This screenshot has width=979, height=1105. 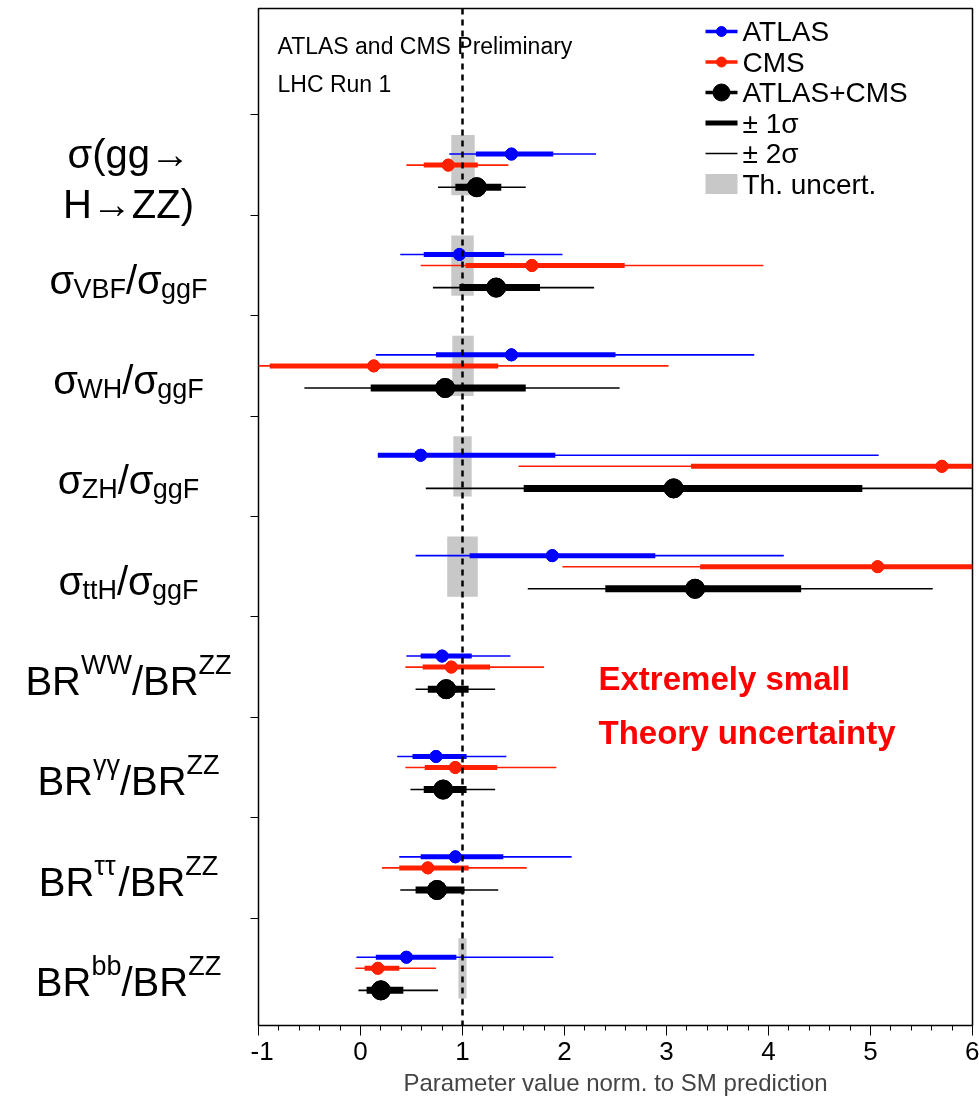 I want to click on x-tick-label: 3, so click(x=666, y=1050).